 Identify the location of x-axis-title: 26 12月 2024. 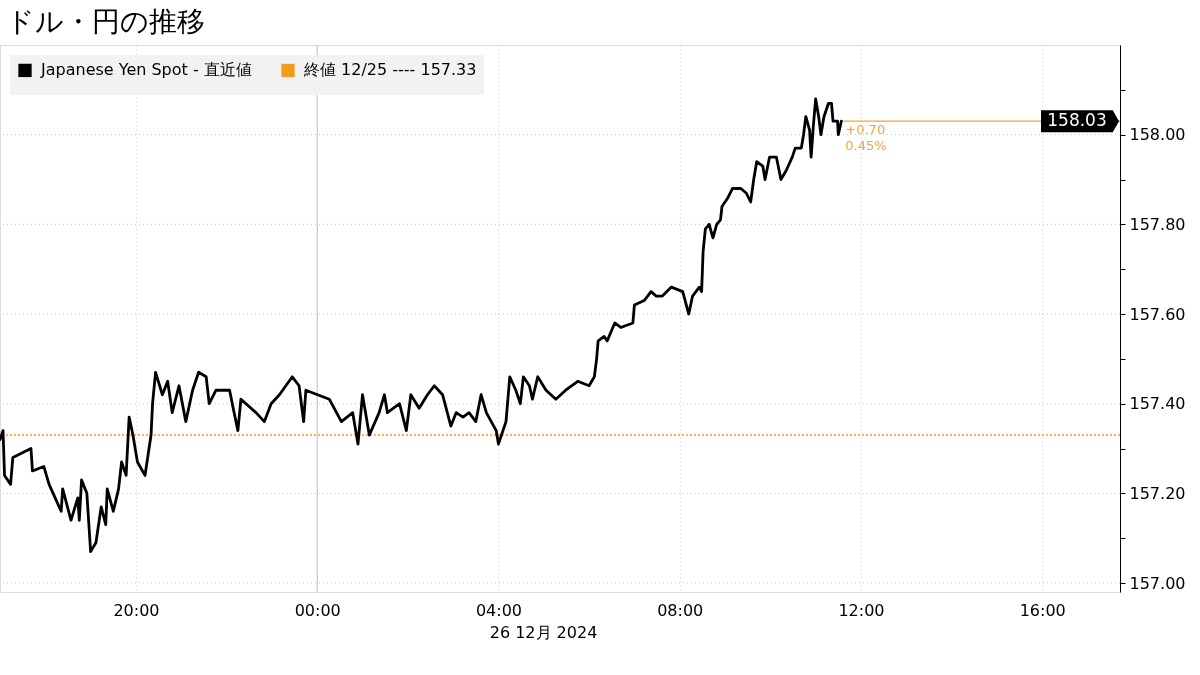
(543, 632).